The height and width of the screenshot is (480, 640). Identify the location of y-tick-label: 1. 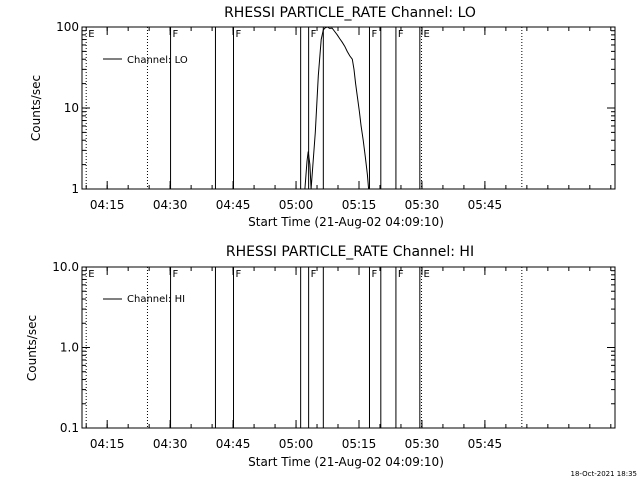
(75, 189).